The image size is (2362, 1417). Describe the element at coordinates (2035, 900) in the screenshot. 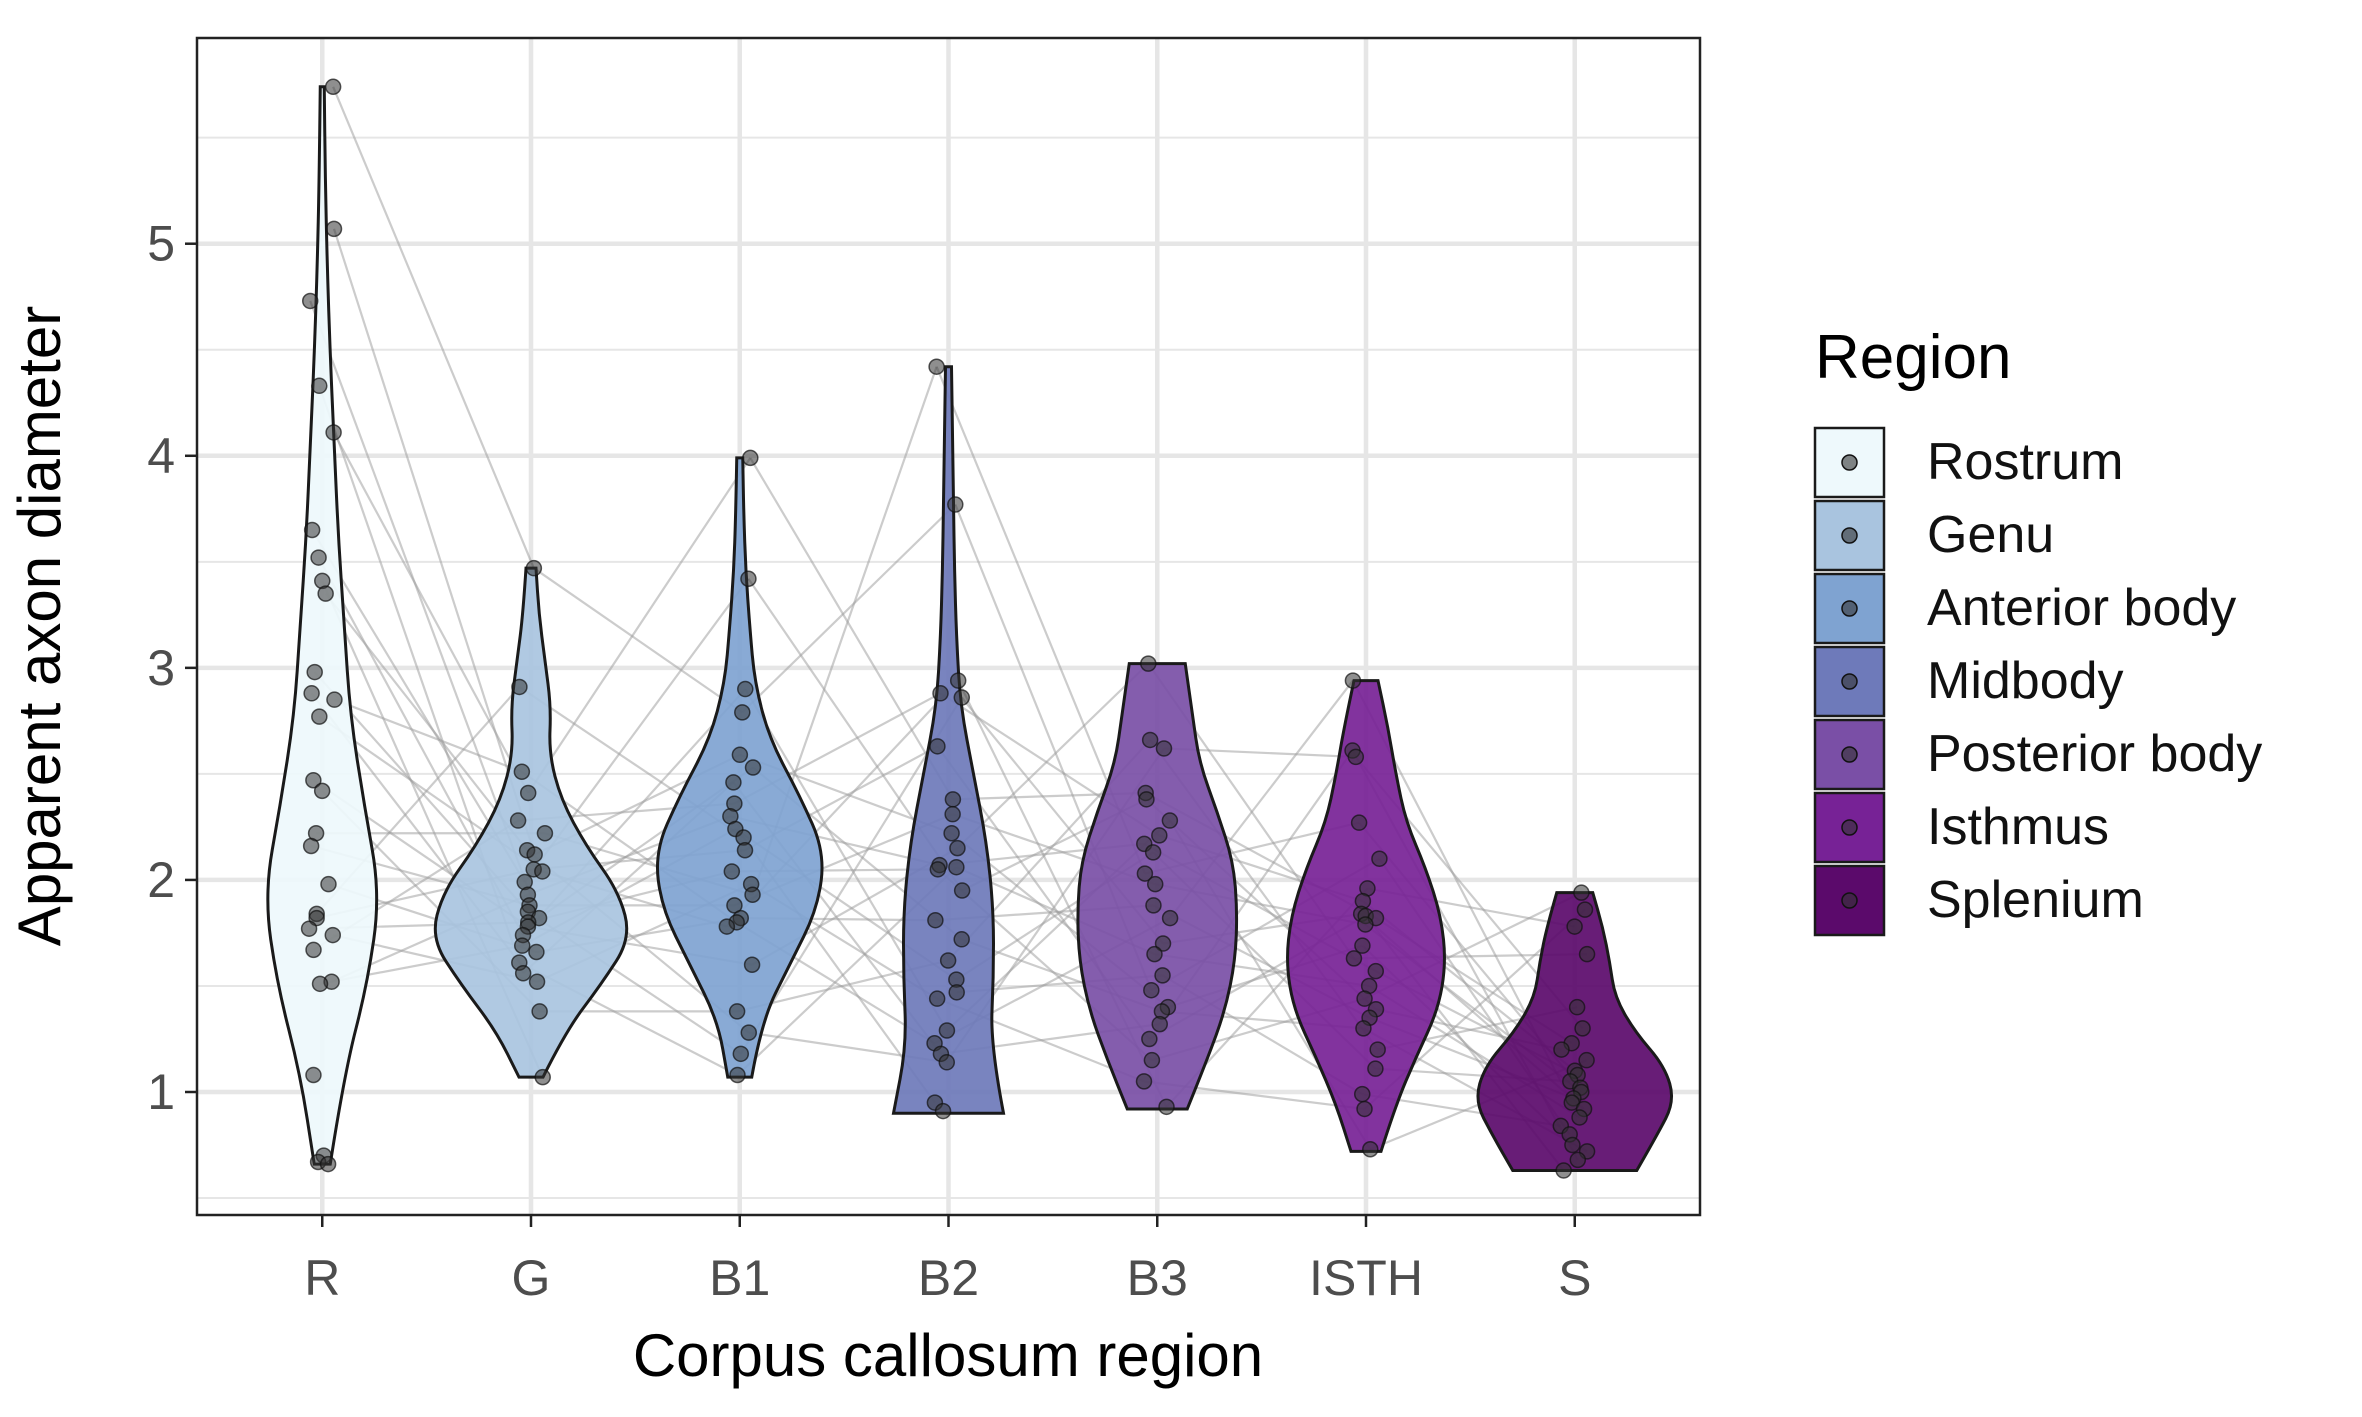

I see `legend-label-s: Splenium` at that location.